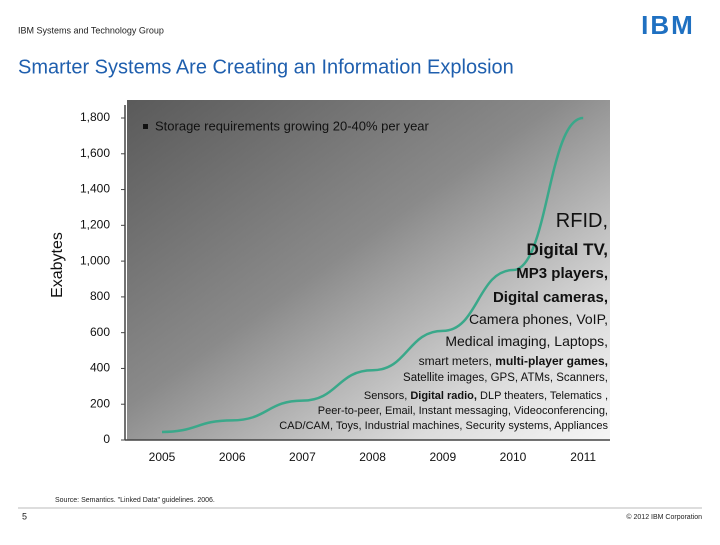 The height and width of the screenshot is (545, 720). Describe the element at coordinates (664, 517) in the screenshot. I see `copyright: © 2012 IBM Corporation` at that location.